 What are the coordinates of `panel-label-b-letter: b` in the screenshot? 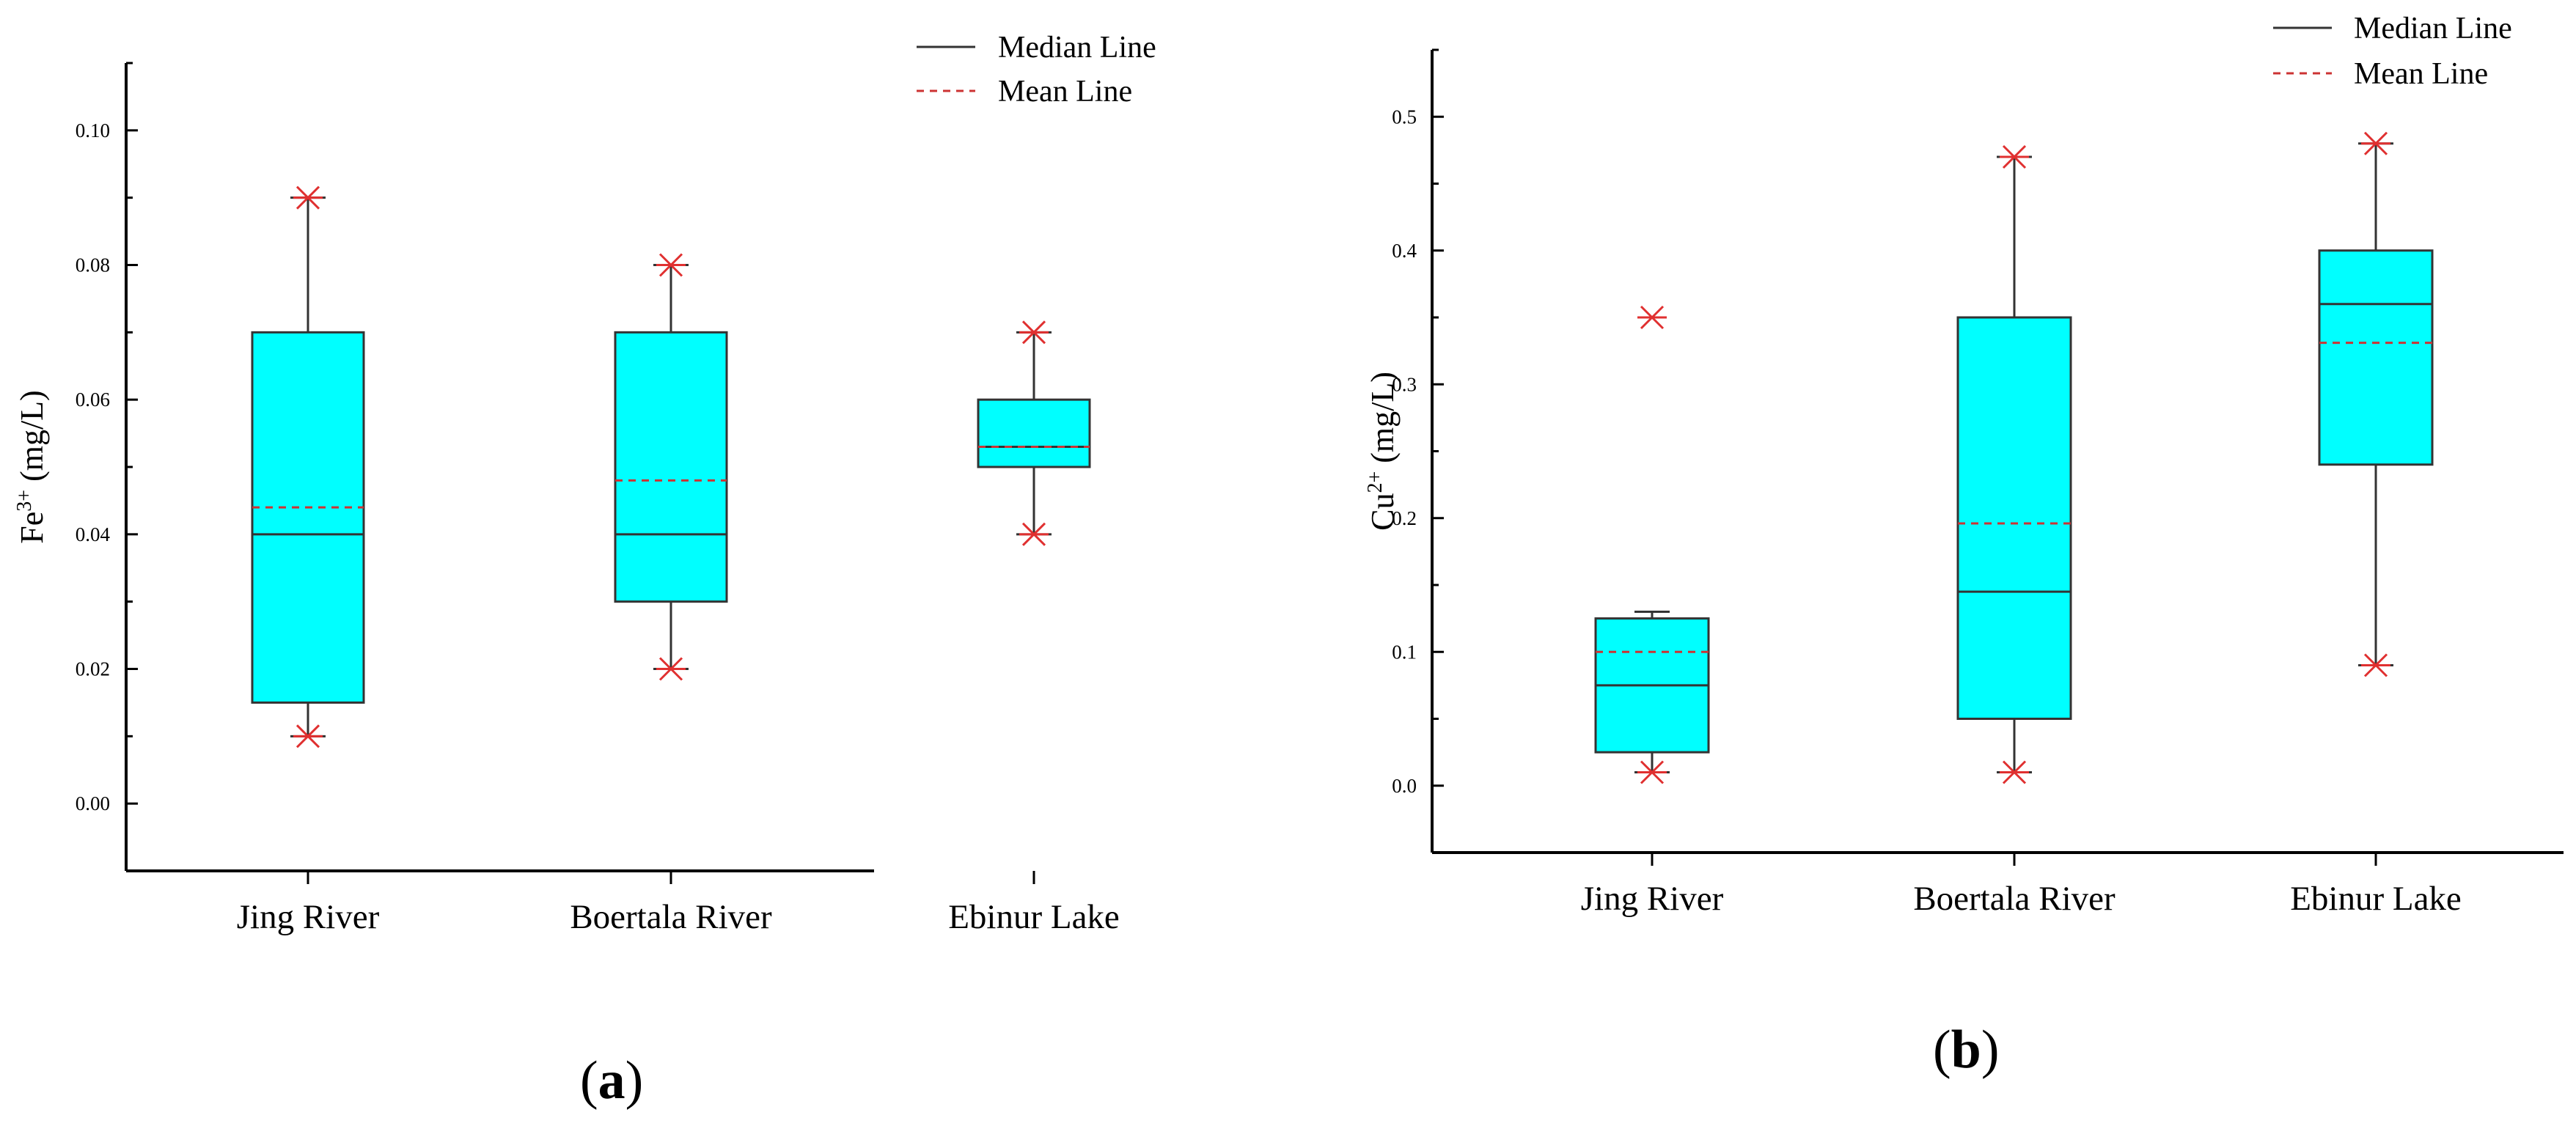 It's located at (1966, 1050).